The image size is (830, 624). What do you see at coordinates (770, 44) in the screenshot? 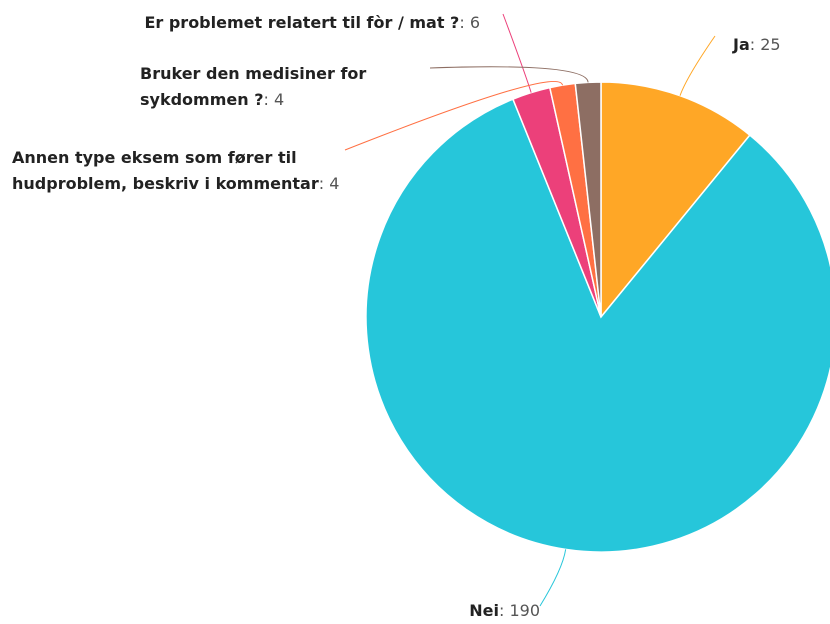
I see `label-value: 25` at bounding box center [770, 44].